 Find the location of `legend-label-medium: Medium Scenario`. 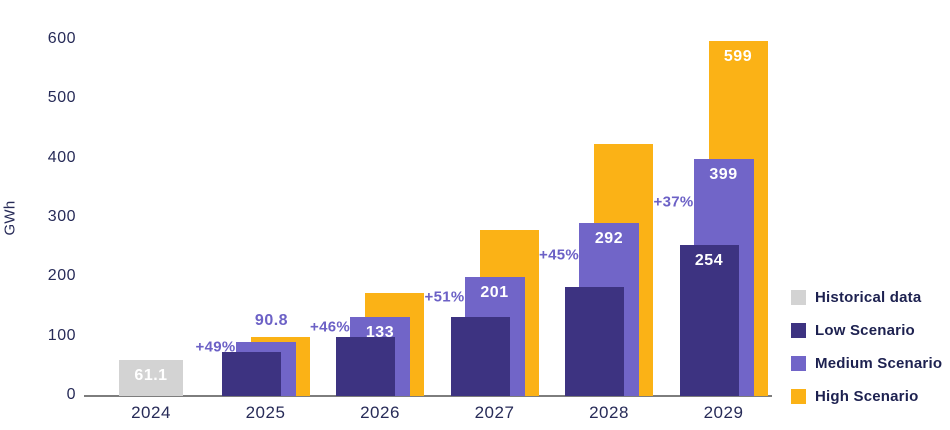

legend-label-medium: Medium Scenario is located at coordinates (879, 363).